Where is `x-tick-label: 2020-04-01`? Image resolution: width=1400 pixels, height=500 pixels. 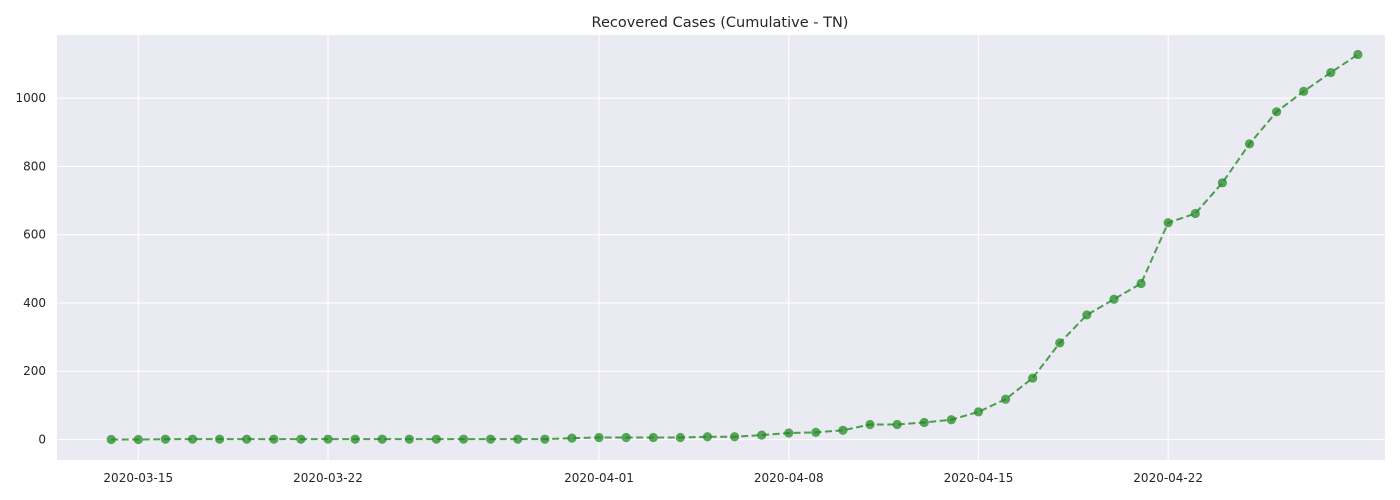
x-tick-label: 2020-04-01 is located at coordinates (599, 478).